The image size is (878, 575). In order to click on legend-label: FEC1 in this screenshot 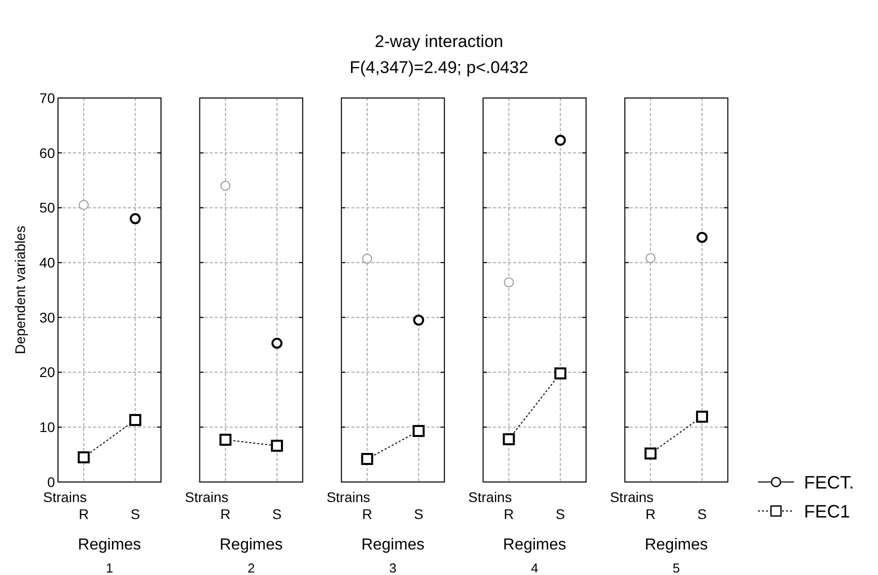, I will do `click(827, 511)`.